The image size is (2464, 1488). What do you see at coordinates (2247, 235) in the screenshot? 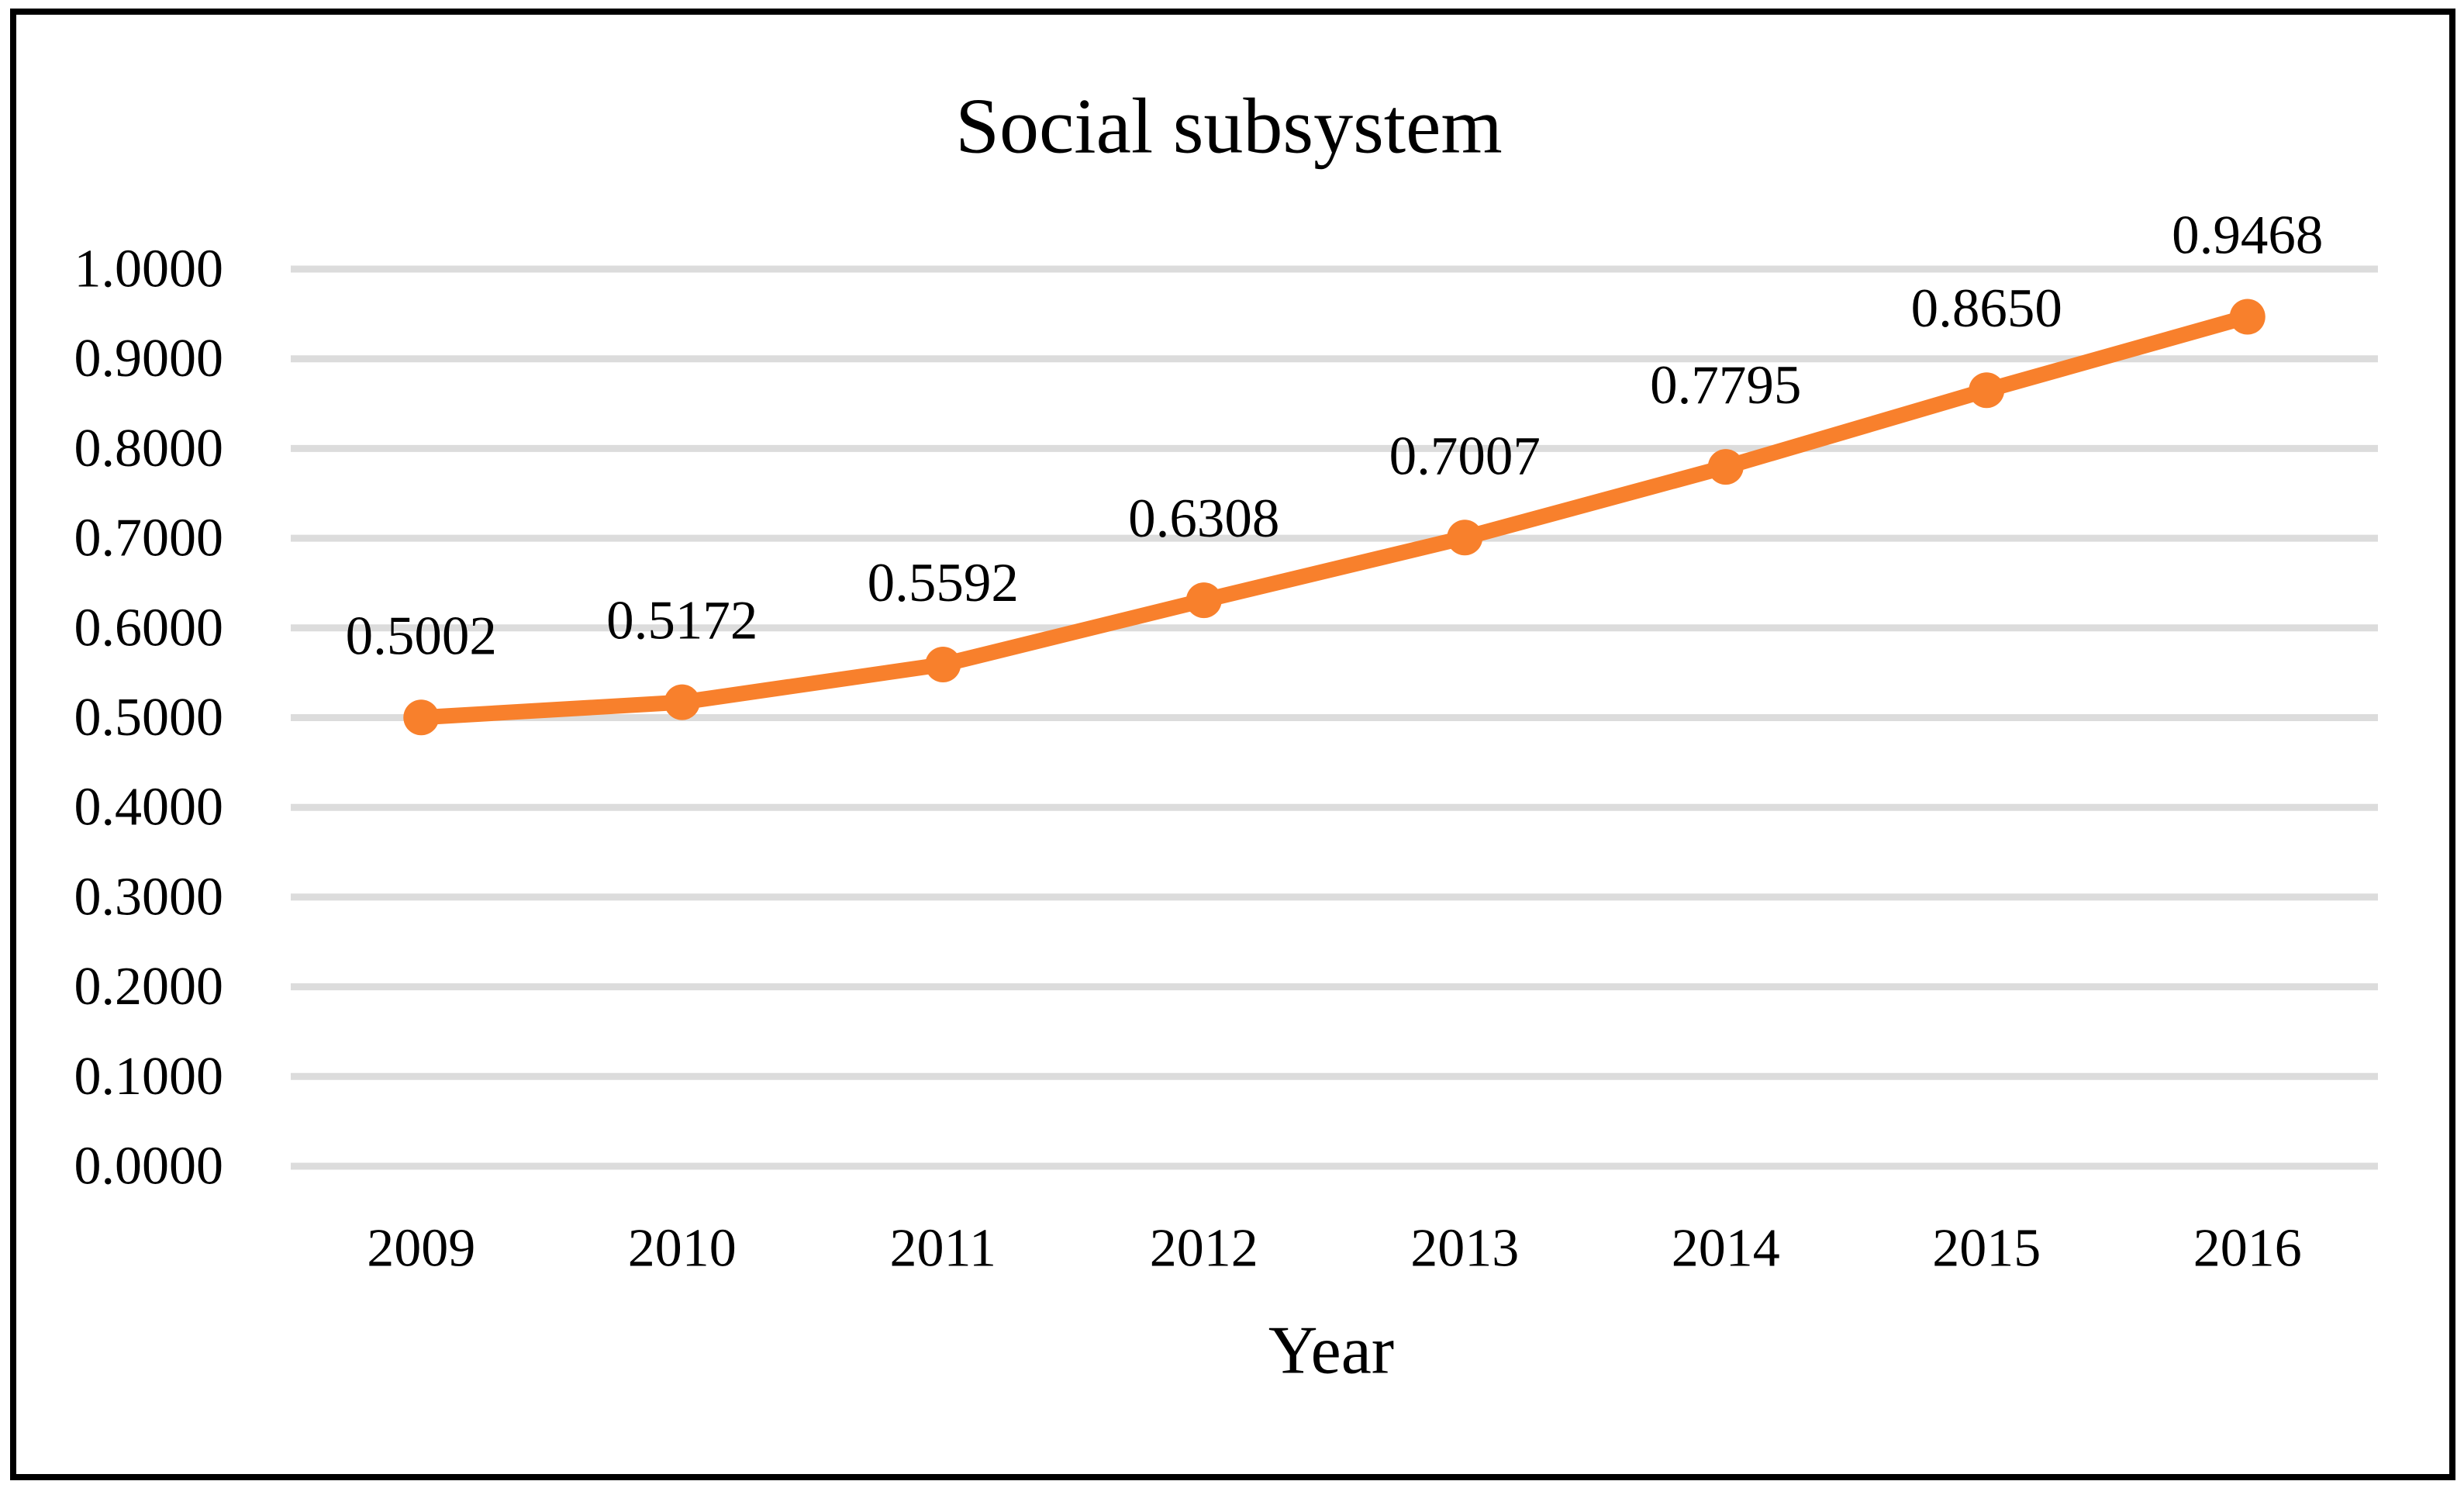
I see `data-label: 0.9468` at bounding box center [2247, 235].